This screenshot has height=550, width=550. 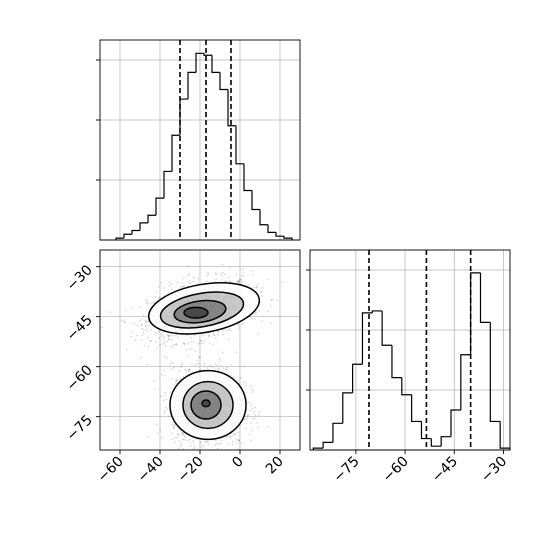 I want to click on scatter-point-2076, so click(x=252, y=419).